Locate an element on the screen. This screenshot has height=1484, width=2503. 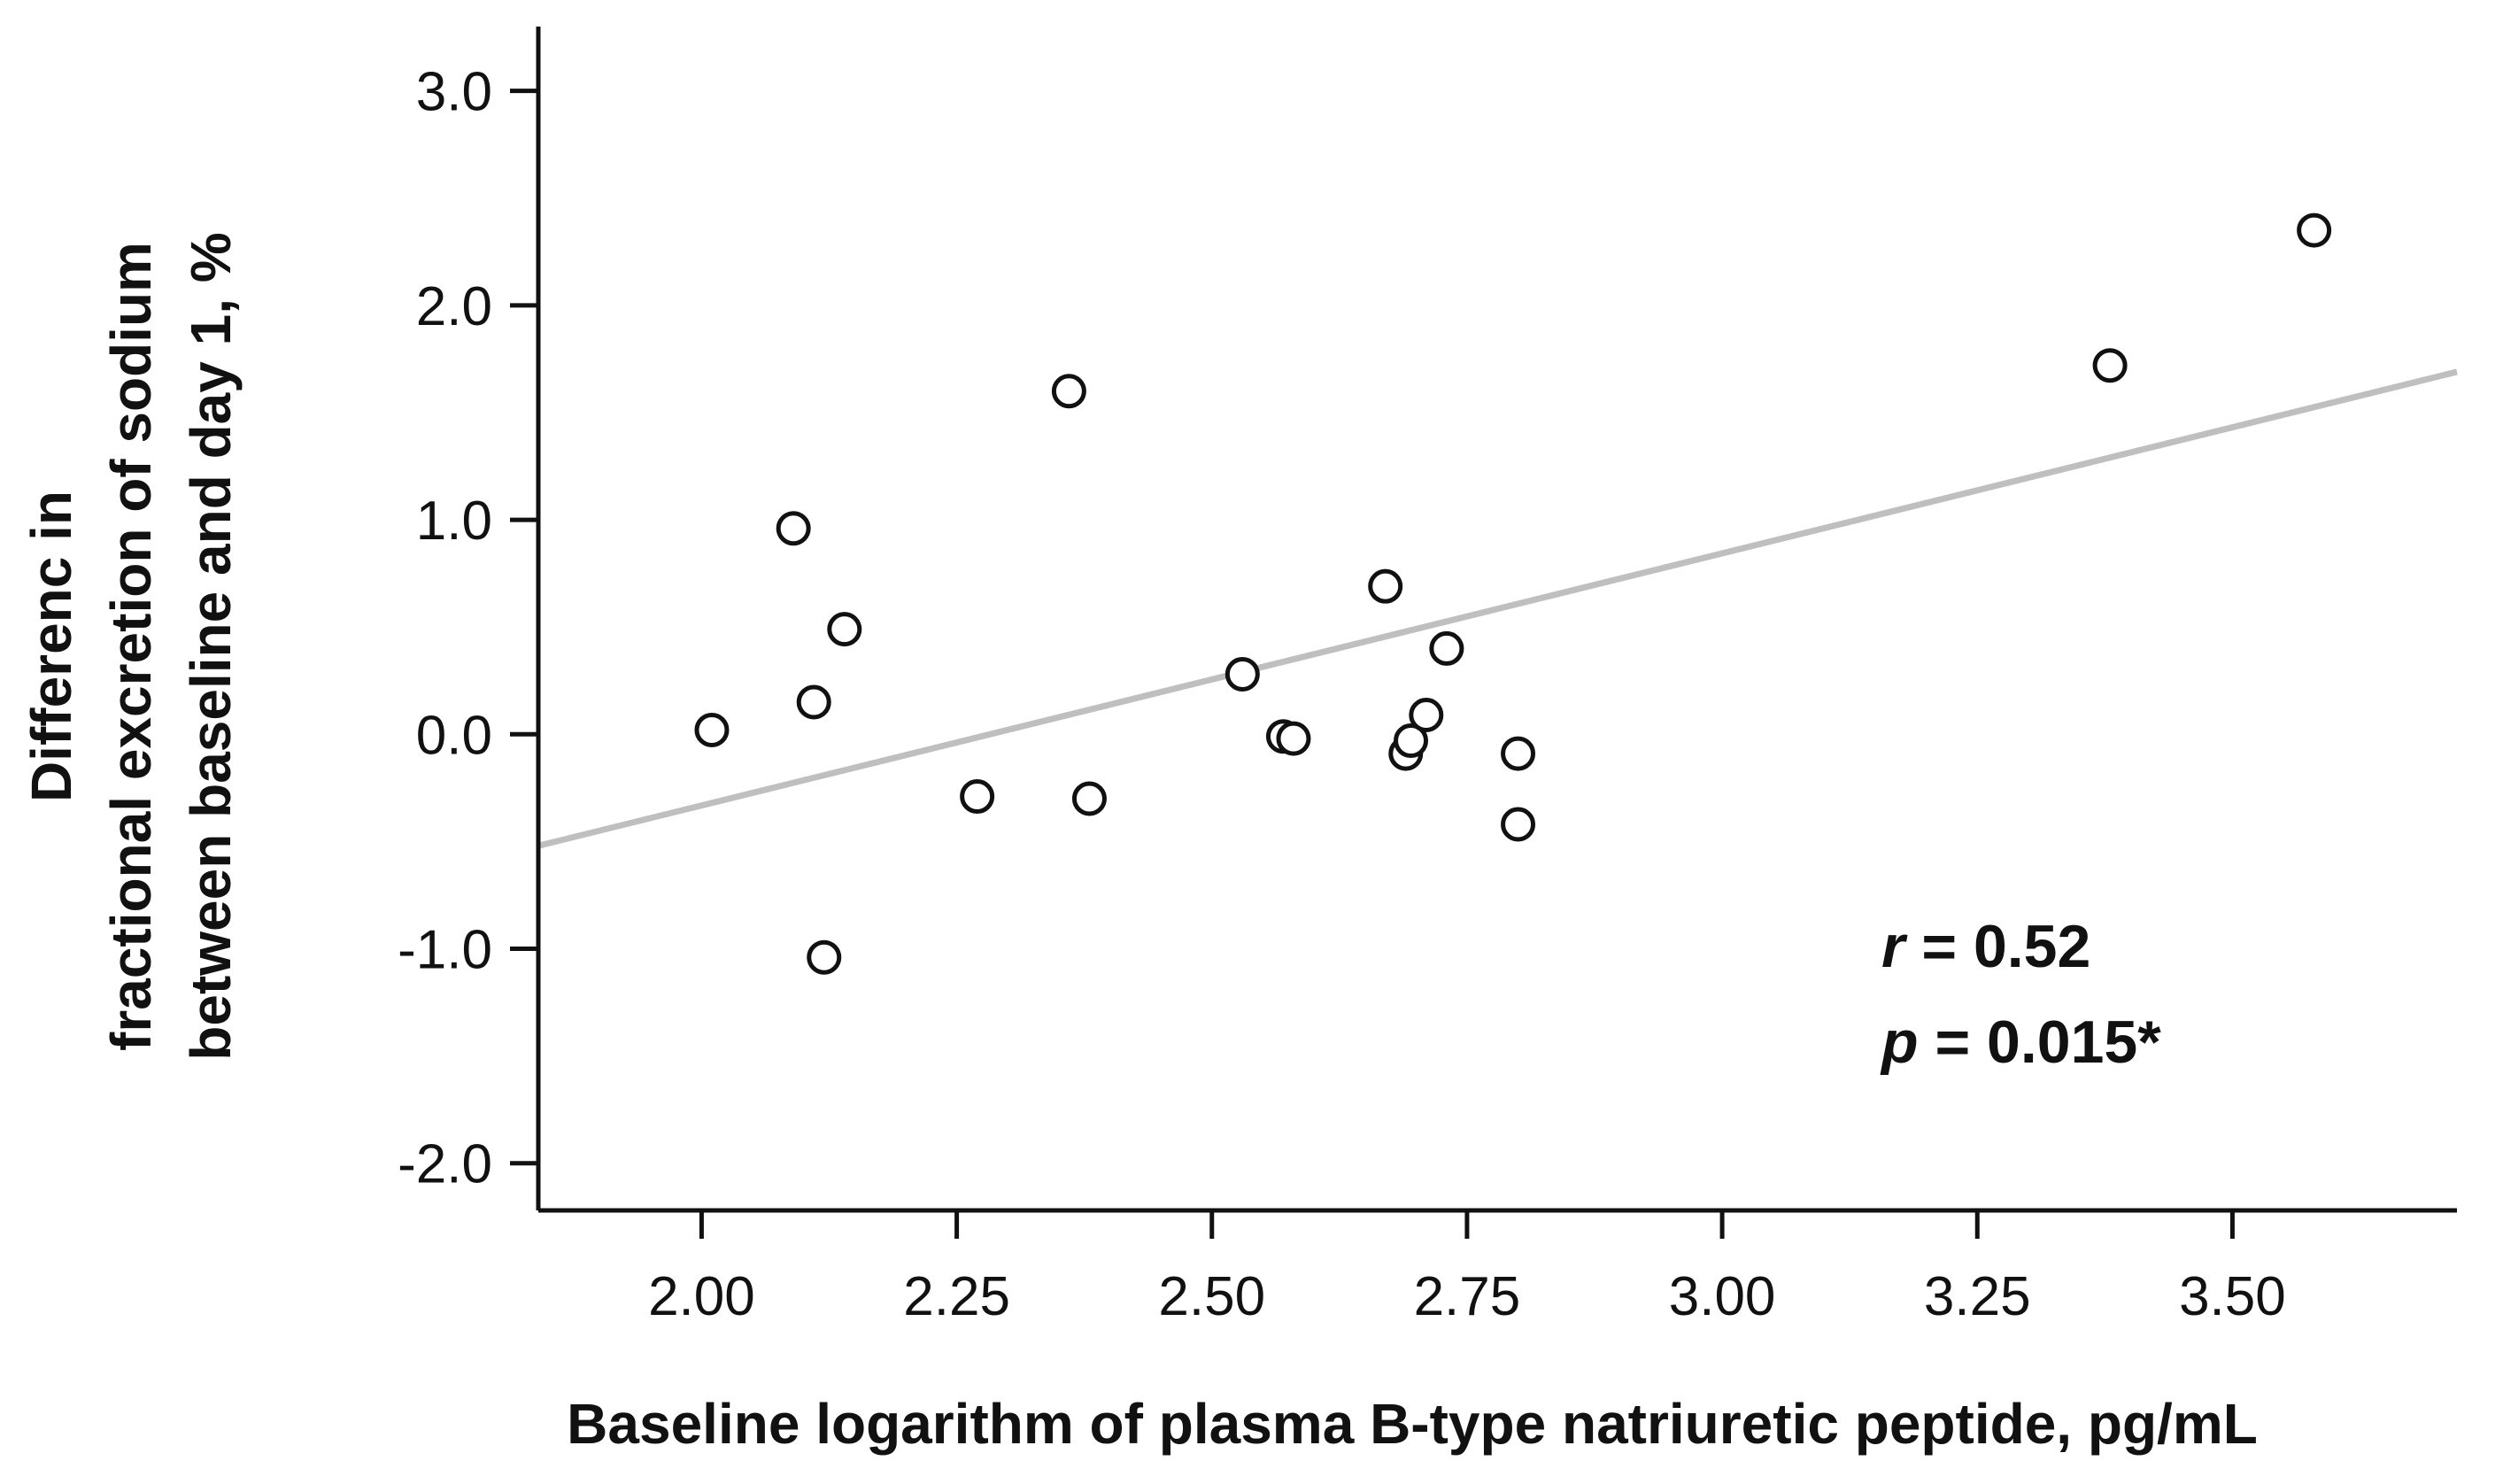
r-value: = 0.52 is located at coordinates (1997, 946).